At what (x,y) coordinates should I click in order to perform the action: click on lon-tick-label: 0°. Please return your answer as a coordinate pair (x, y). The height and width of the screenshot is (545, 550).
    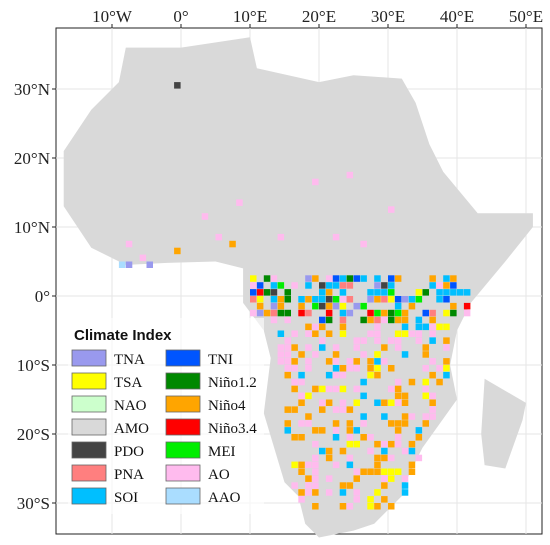
    Looking at the image, I should click on (180, 16).